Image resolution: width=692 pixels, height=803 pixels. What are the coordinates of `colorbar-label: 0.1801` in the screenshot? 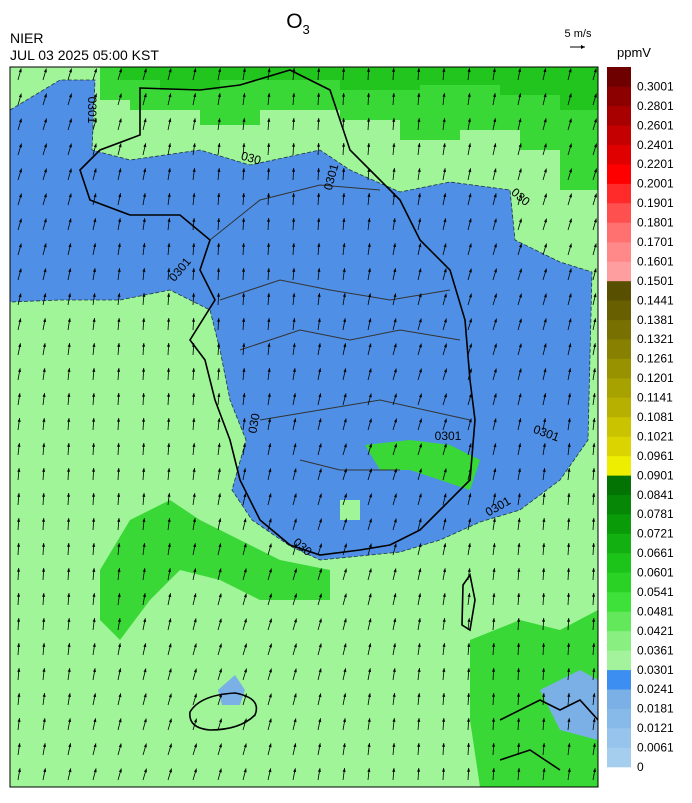 It's located at (655, 223).